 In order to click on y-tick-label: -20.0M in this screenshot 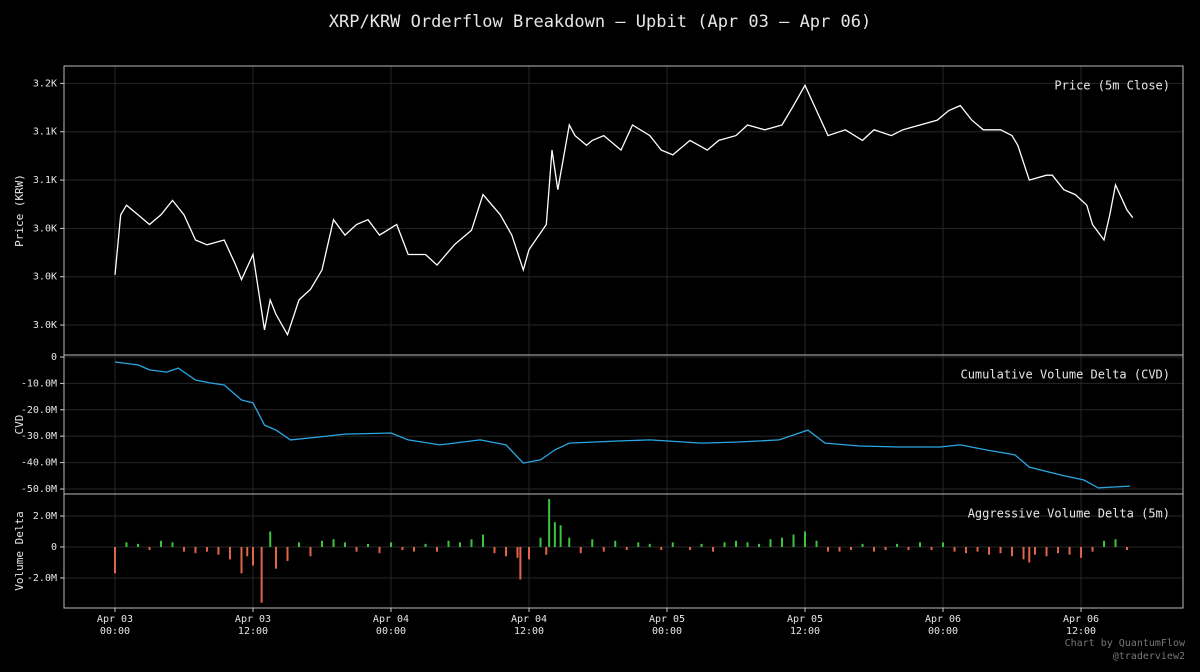, I will do `click(39, 410)`.